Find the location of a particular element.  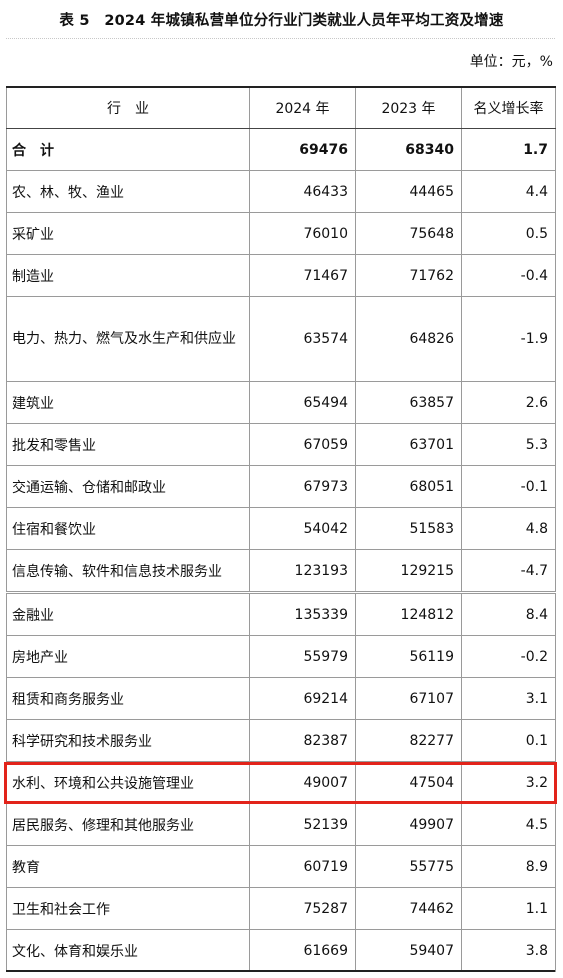

growth-rate: 4.5 is located at coordinates (508, 824).